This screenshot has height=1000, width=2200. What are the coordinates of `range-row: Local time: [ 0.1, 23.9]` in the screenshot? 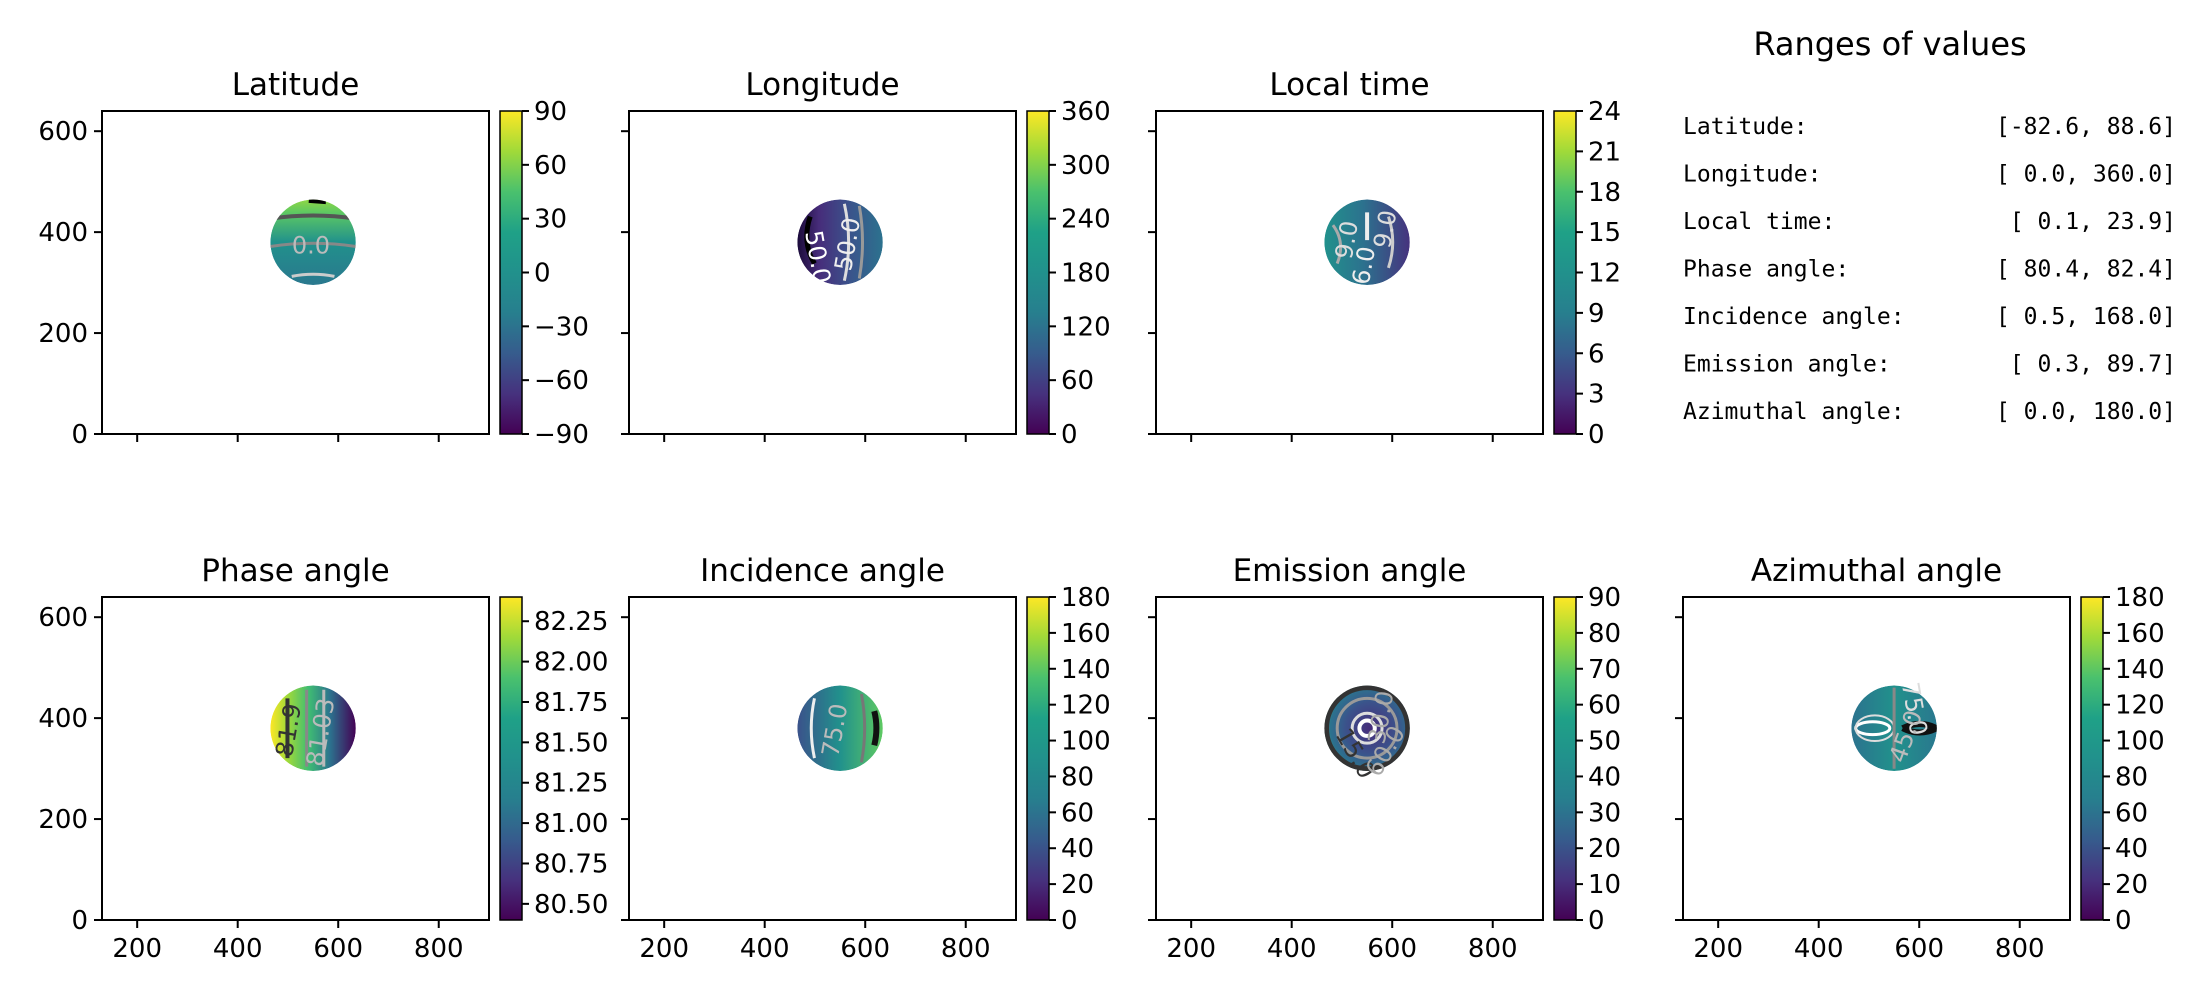 It's located at (1929, 222).